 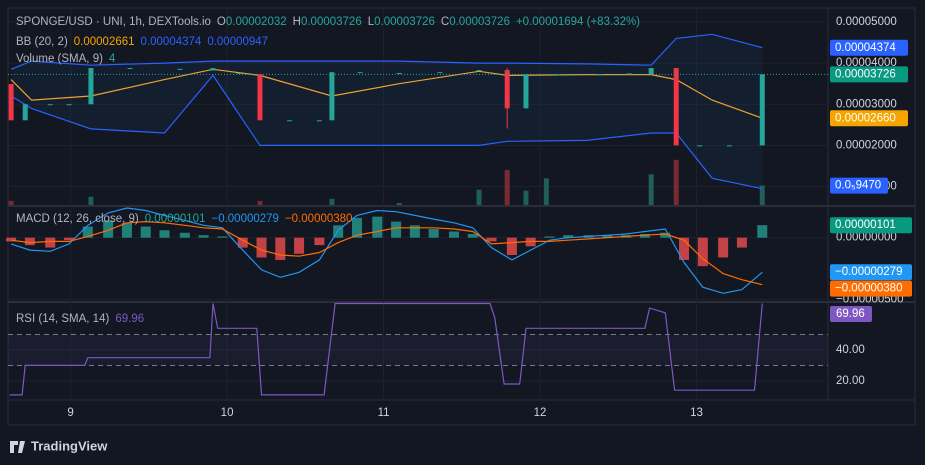 I want to click on volume-value: 4, so click(x=112, y=59).